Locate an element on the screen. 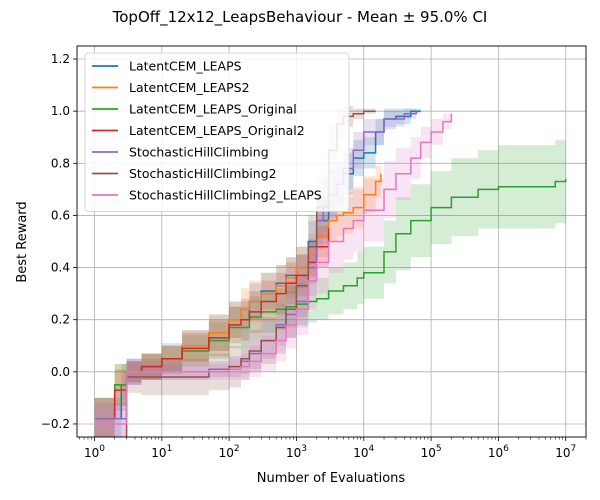  x-ticks: 10⁰ 10¹ 10² 10³ 10⁴ 10⁵ 10⁶ 10⁷ is located at coordinates (333, 448).